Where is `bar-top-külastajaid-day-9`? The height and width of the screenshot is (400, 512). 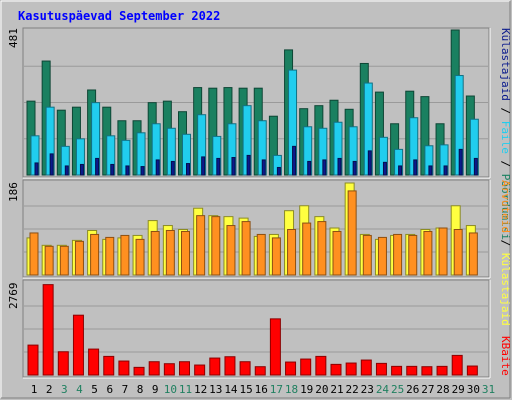
bar-top-külastajaid-day-9 is located at coordinates (157, 167).